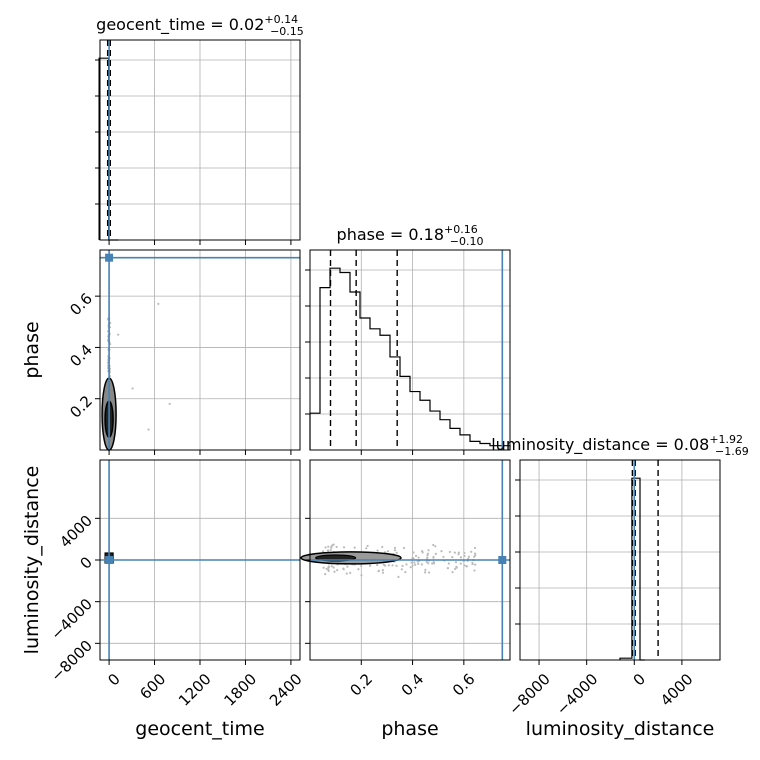 The image size is (760, 760). What do you see at coordinates (577, 694) in the screenshot?
I see `x-tick-label: −4000` at bounding box center [577, 694].